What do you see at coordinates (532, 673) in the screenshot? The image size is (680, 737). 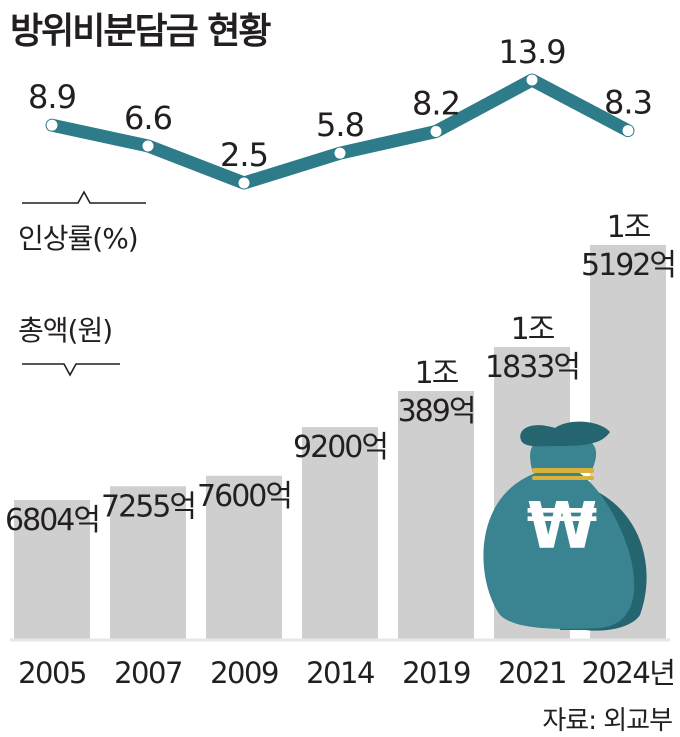 I see `x-tick-2021: 2021` at bounding box center [532, 673].